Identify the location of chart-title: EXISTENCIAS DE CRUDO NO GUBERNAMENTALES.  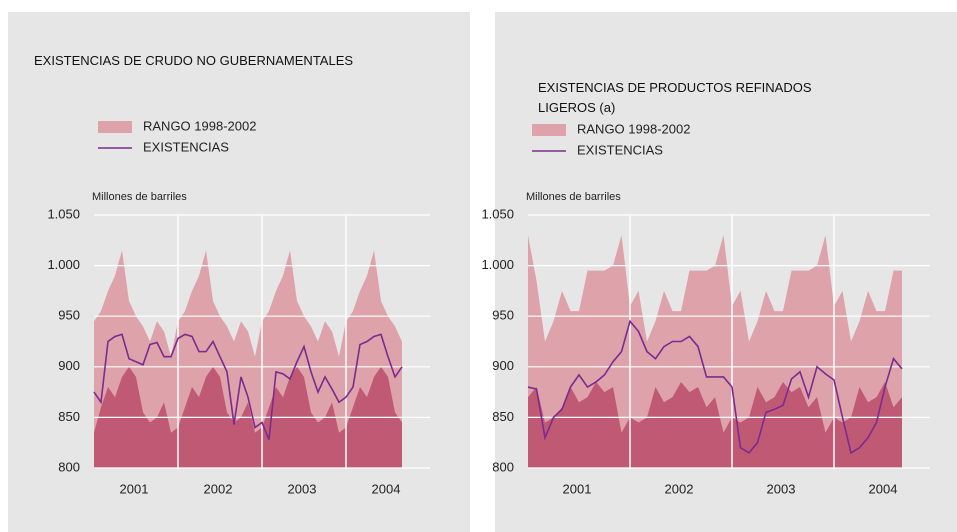
(194, 60).